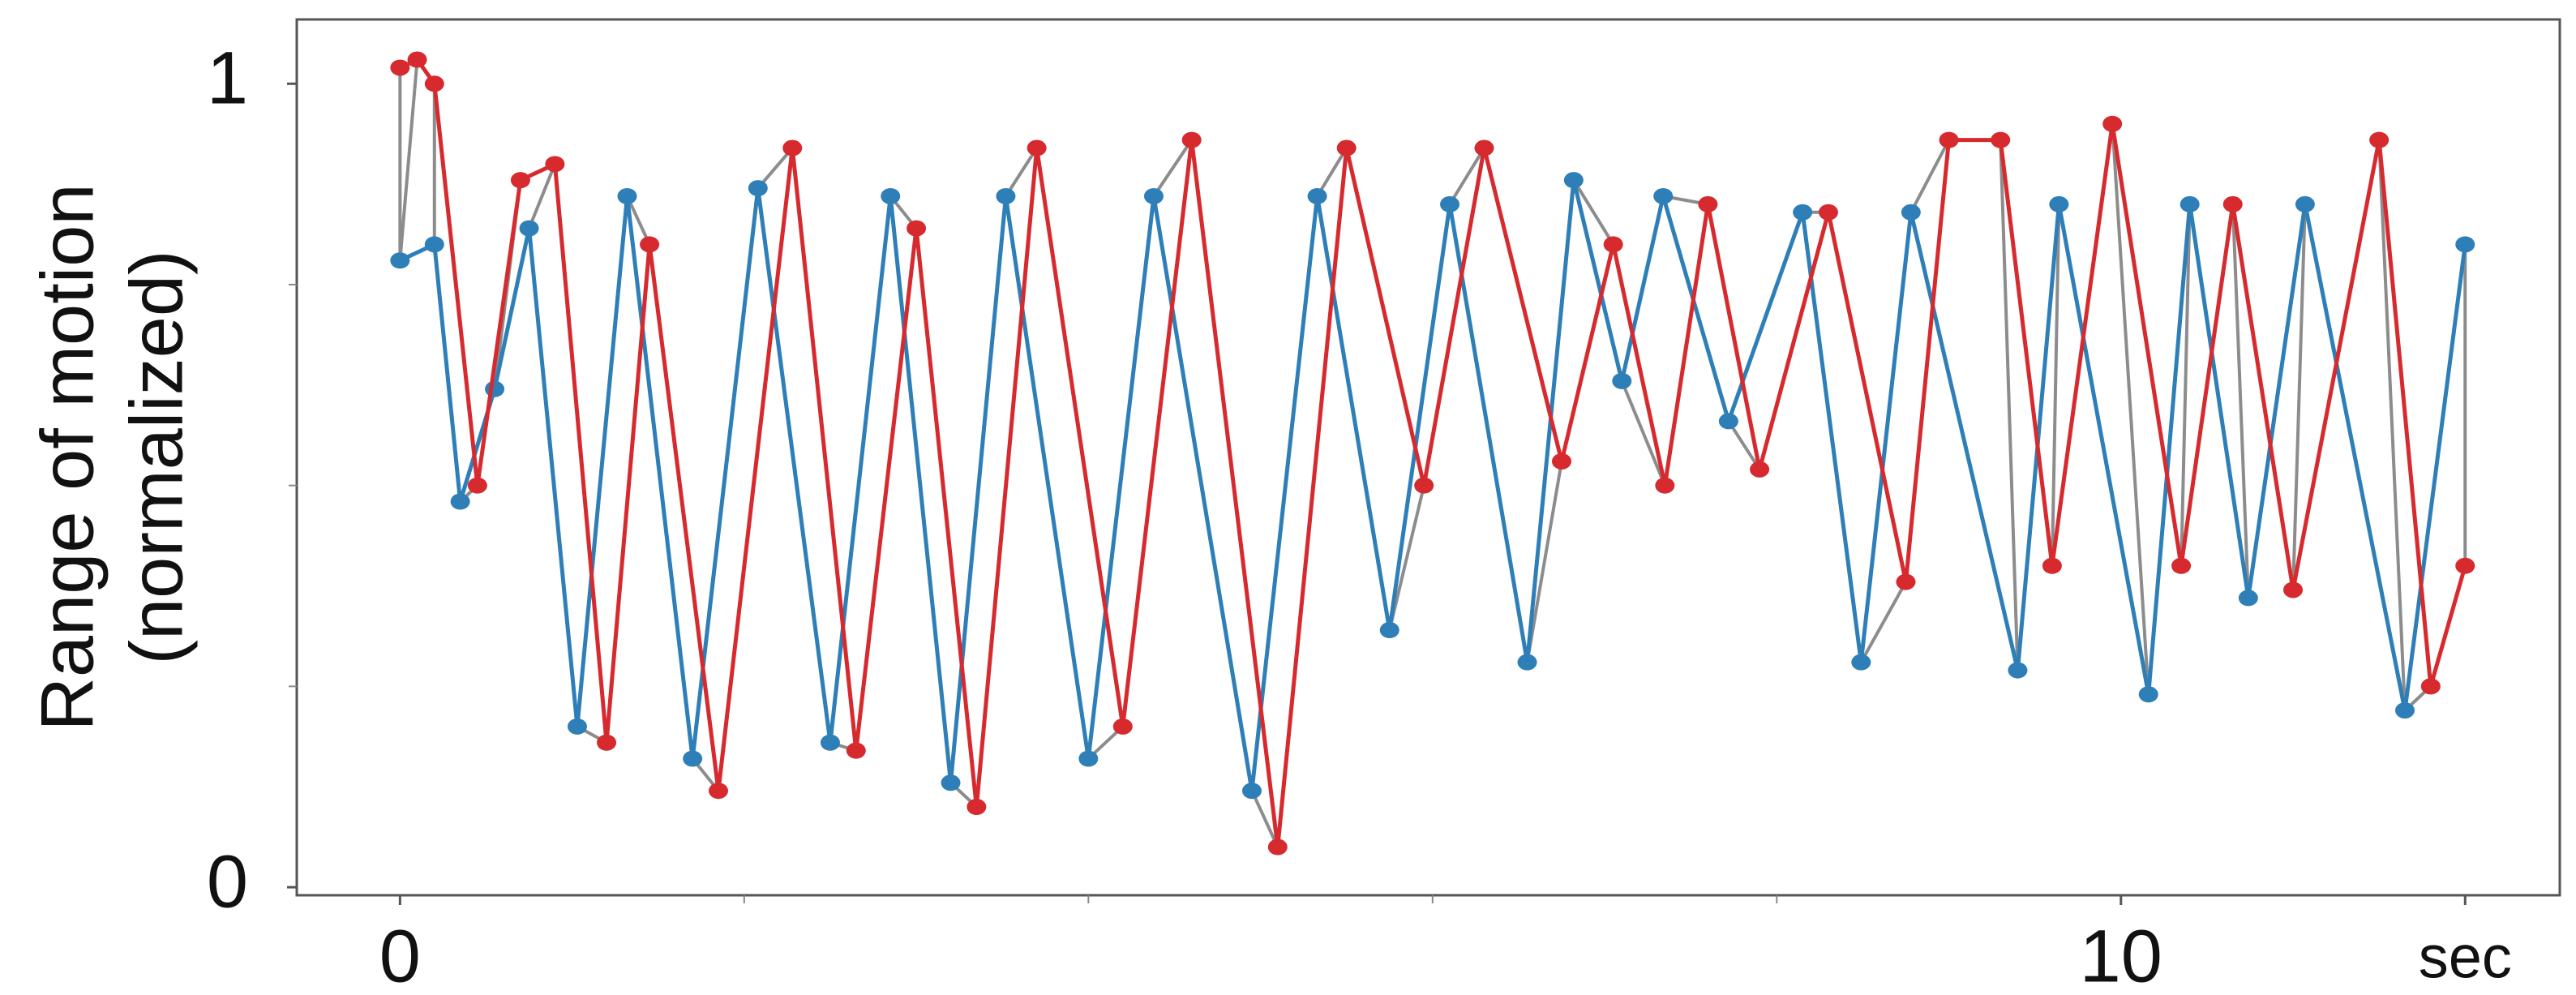  I want to click on x-tick-label: sec, so click(2465, 957).